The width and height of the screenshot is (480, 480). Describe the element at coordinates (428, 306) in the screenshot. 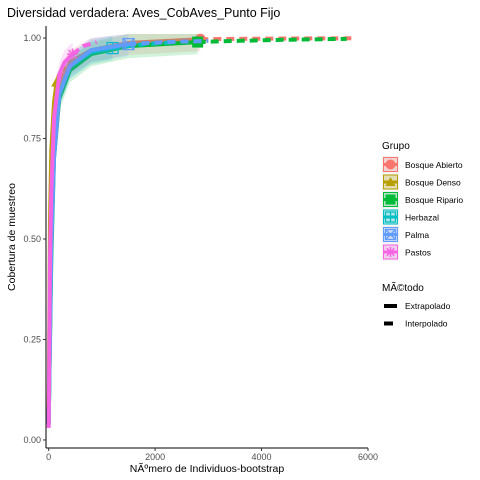

I see `legend-label: Extrapolado` at that location.